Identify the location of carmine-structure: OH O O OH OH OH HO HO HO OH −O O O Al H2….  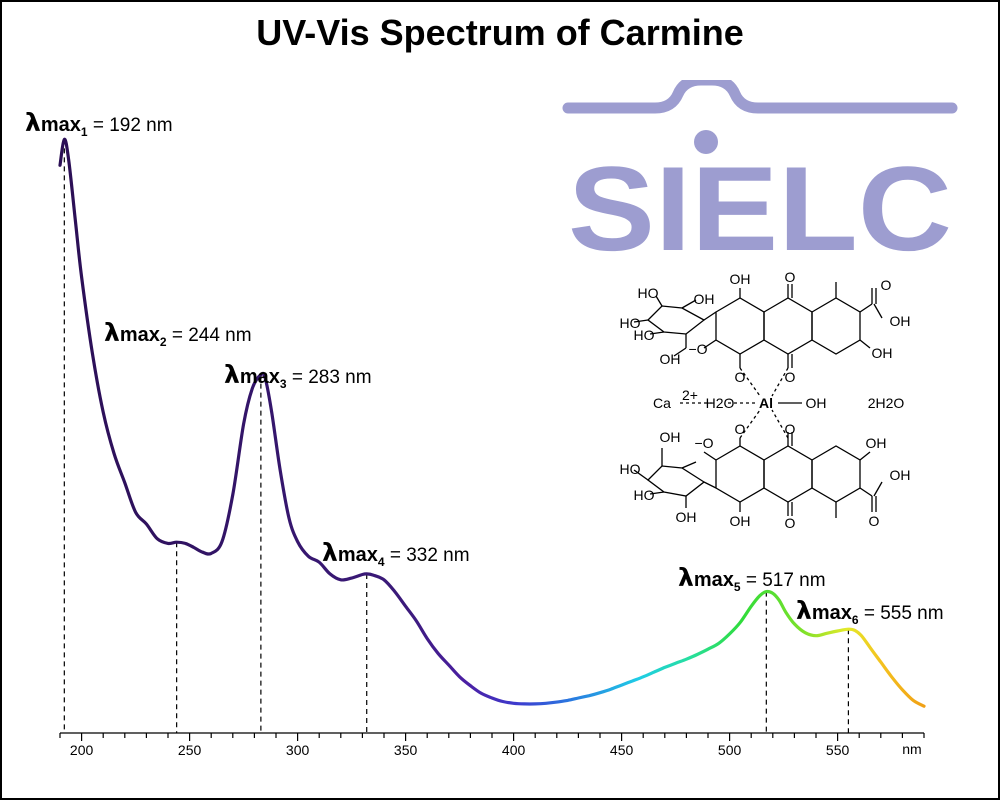
(765, 400).